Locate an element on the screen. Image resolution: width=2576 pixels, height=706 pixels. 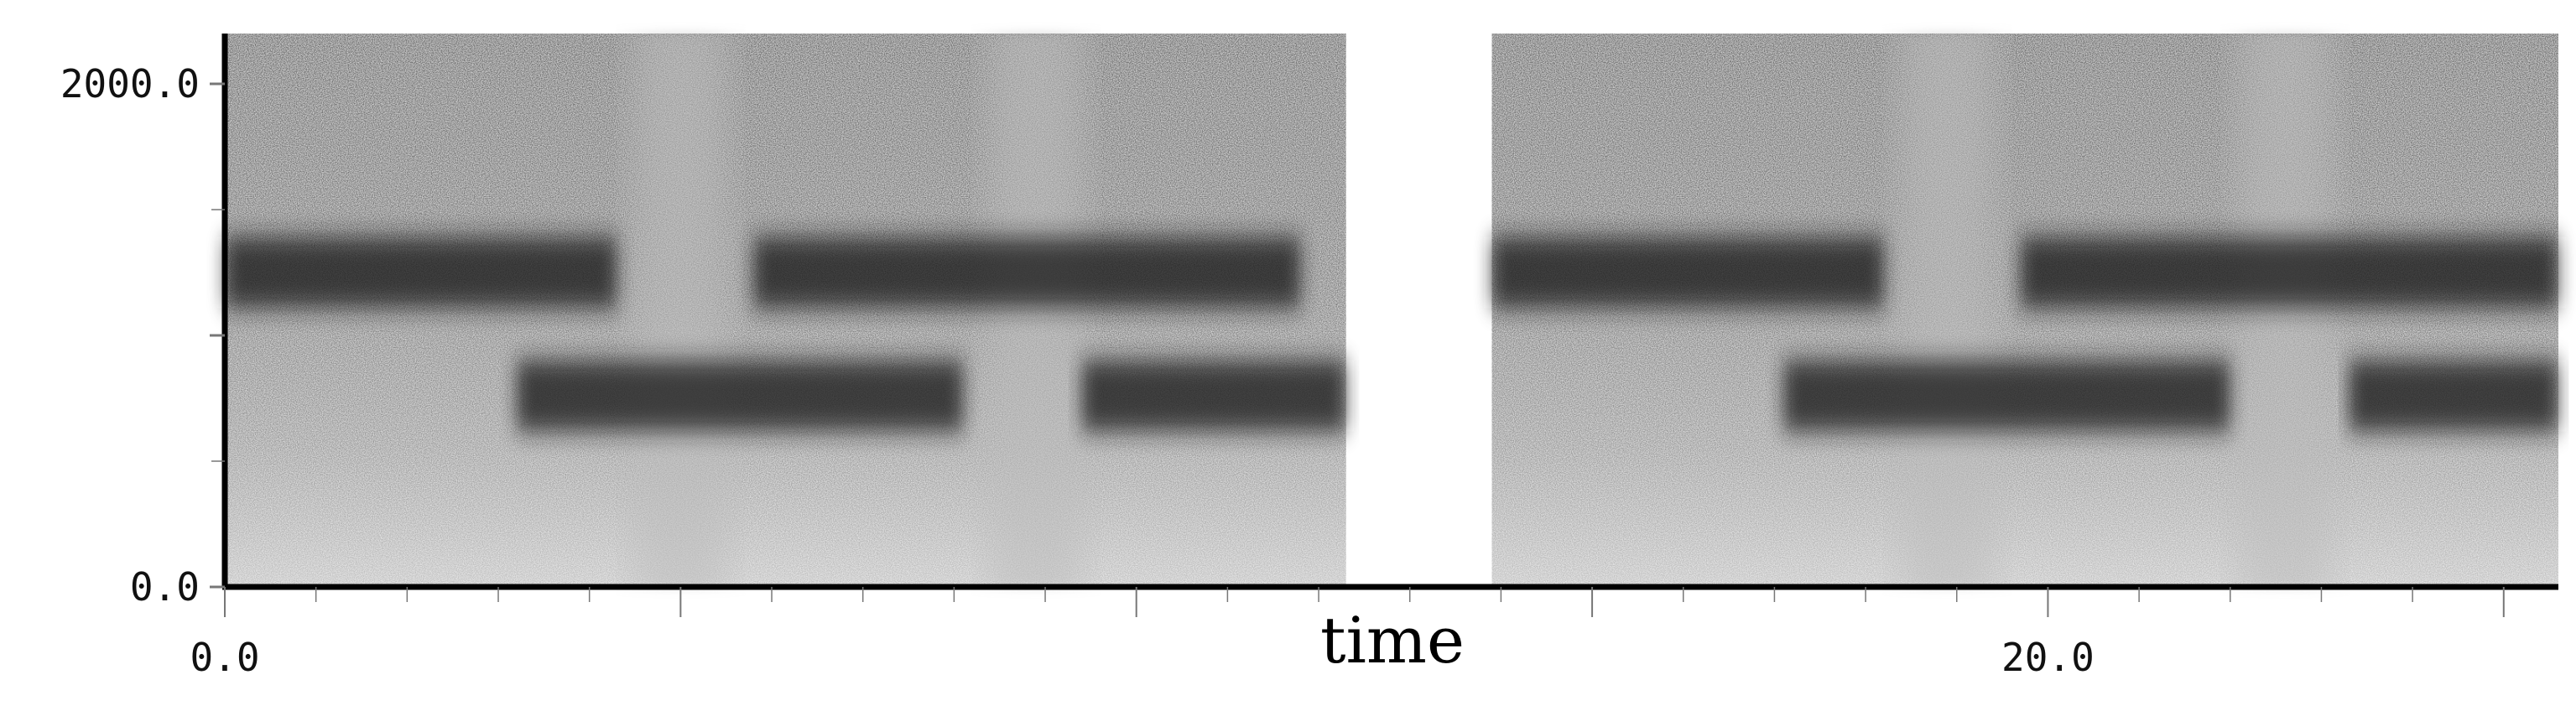
y-tick-label-2000: 2000.0 is located at coordinates (130, 83).